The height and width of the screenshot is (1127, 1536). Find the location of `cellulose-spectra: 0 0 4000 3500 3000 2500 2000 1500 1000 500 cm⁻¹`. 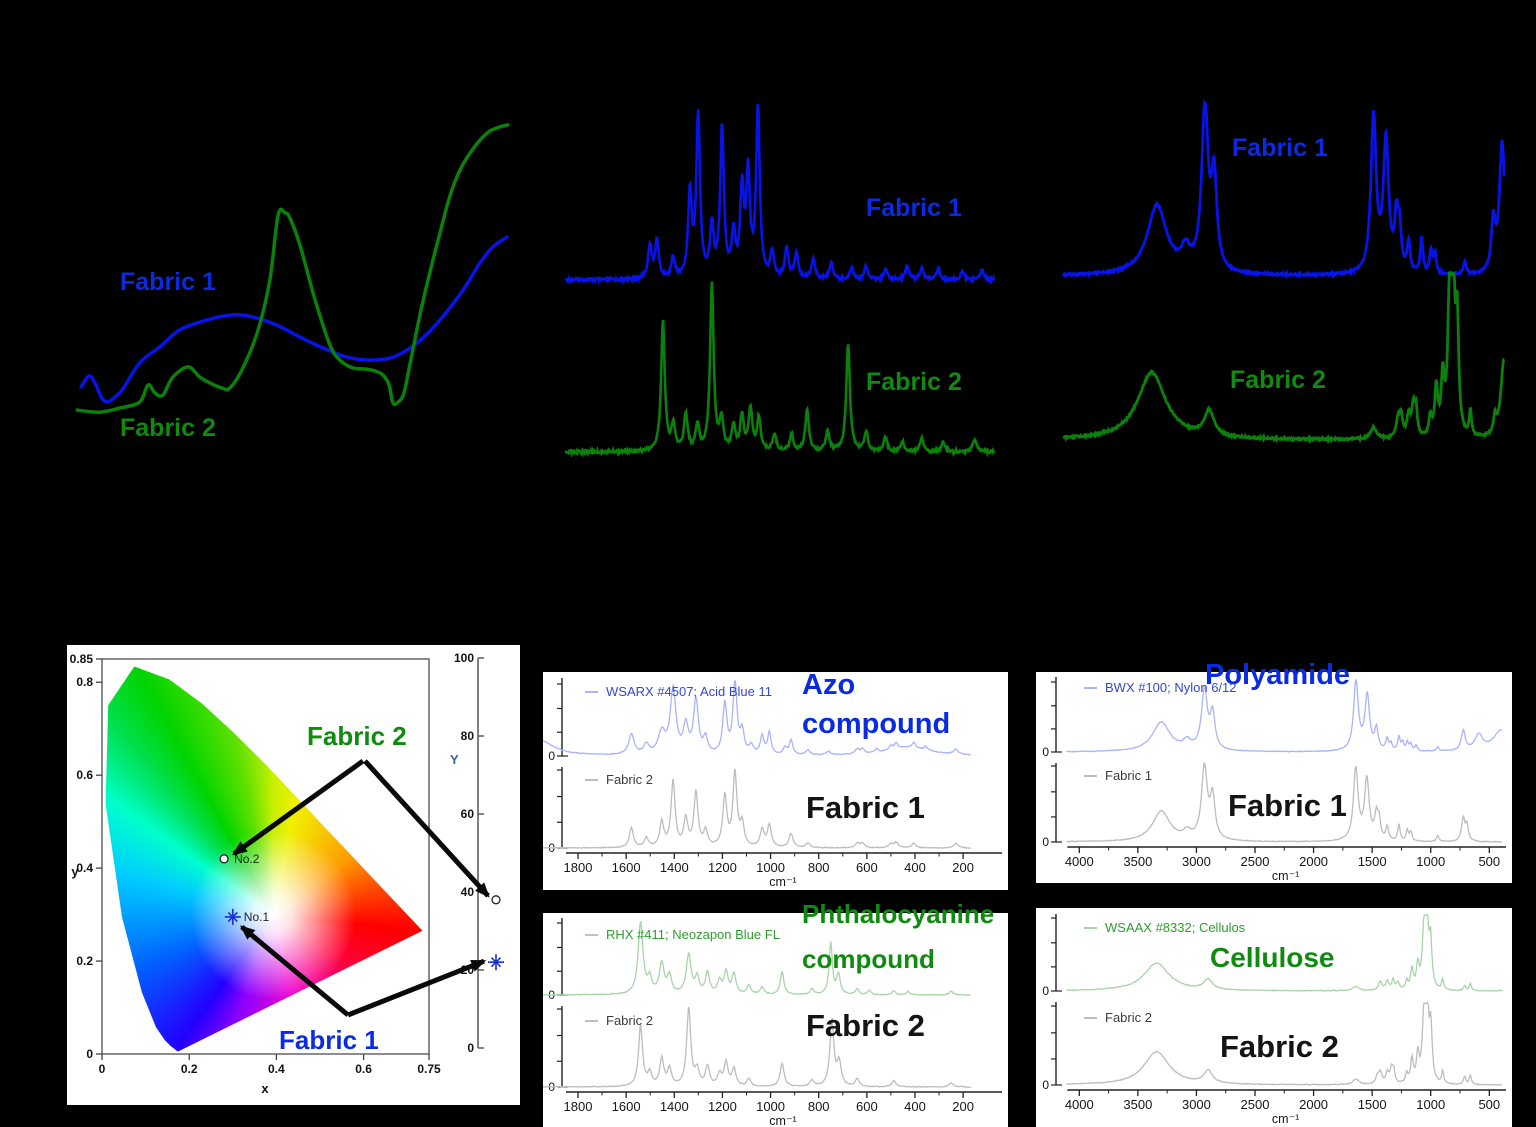

cellulose-spectra: 0 0 4000 3500 3000 2500 2000 1500 1000 500 cm⁻¹ is located at coordinates (1274, 1019).